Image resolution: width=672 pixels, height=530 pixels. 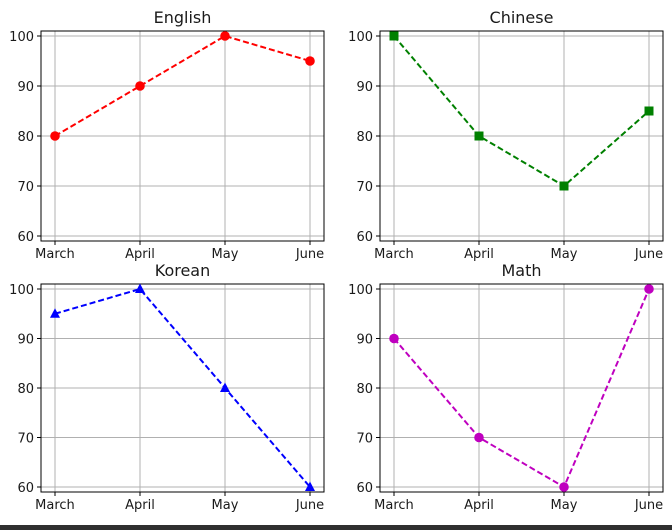 What do you see at coordinates (336, 527) in the screenshot?
I see `bottom-bar` at bounding box center [336, 527].